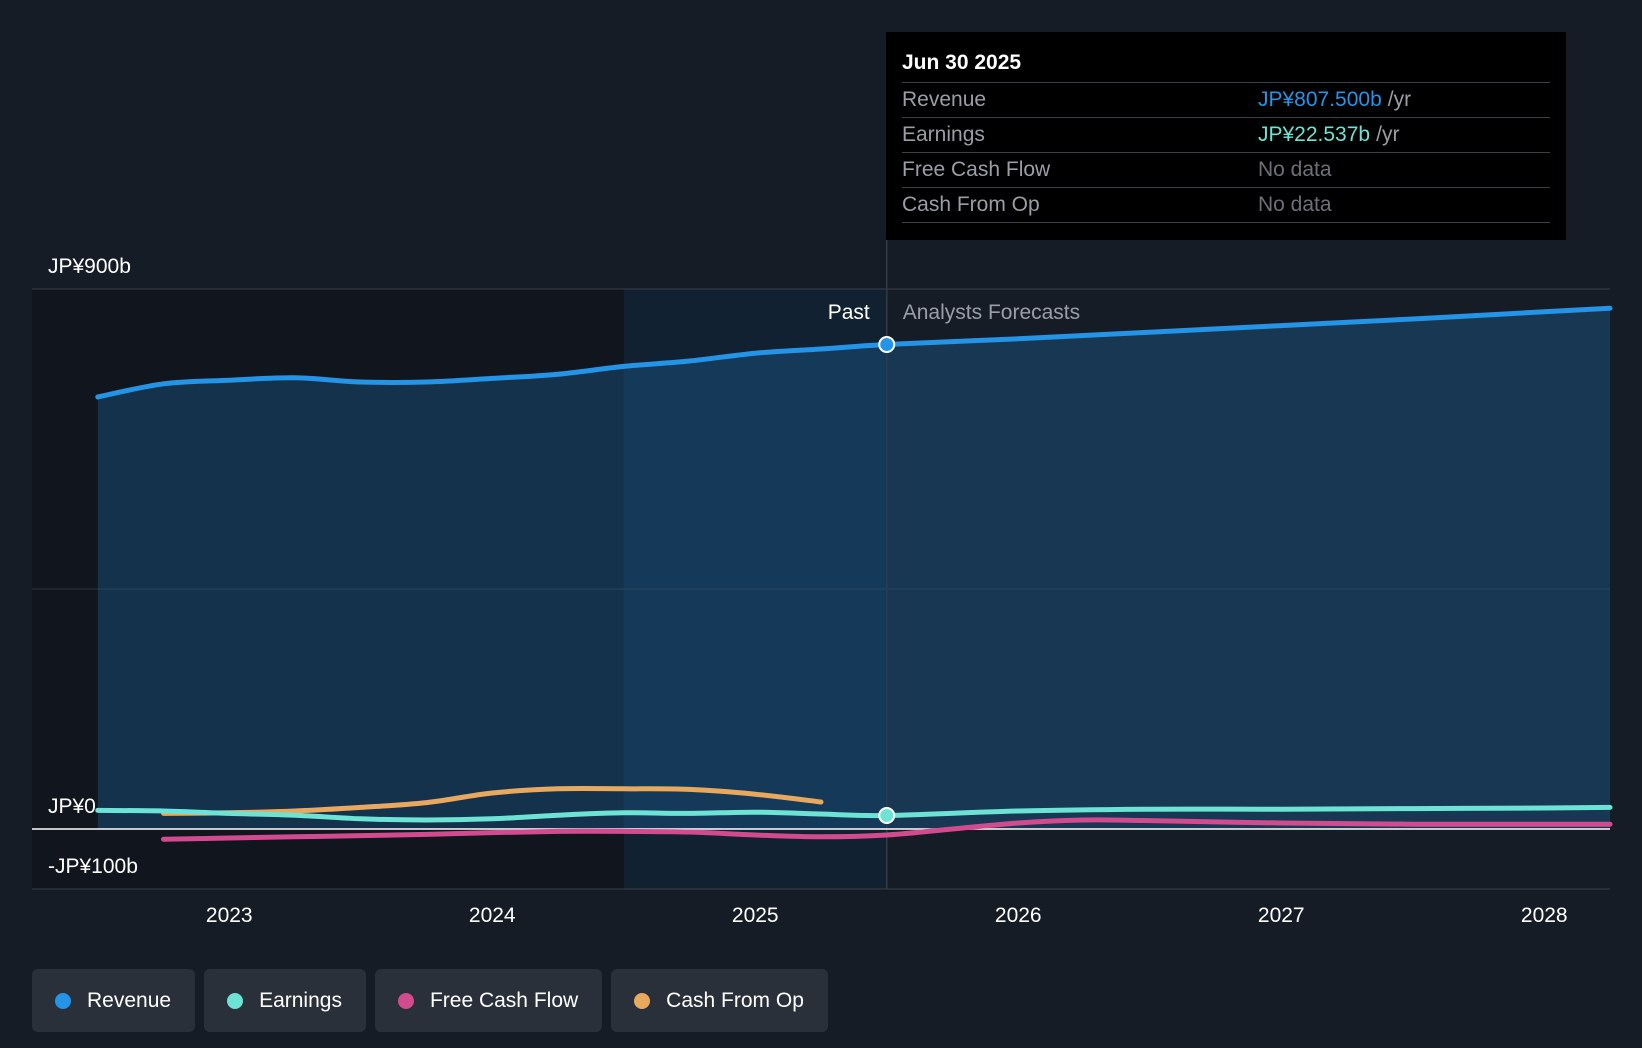 This screenshot has width=1642, height=1048. What do you see at coordinates (755, 915) in the screenshot?
I see `x-tick-label-2025: 2025` at bounding box center [755, 915].